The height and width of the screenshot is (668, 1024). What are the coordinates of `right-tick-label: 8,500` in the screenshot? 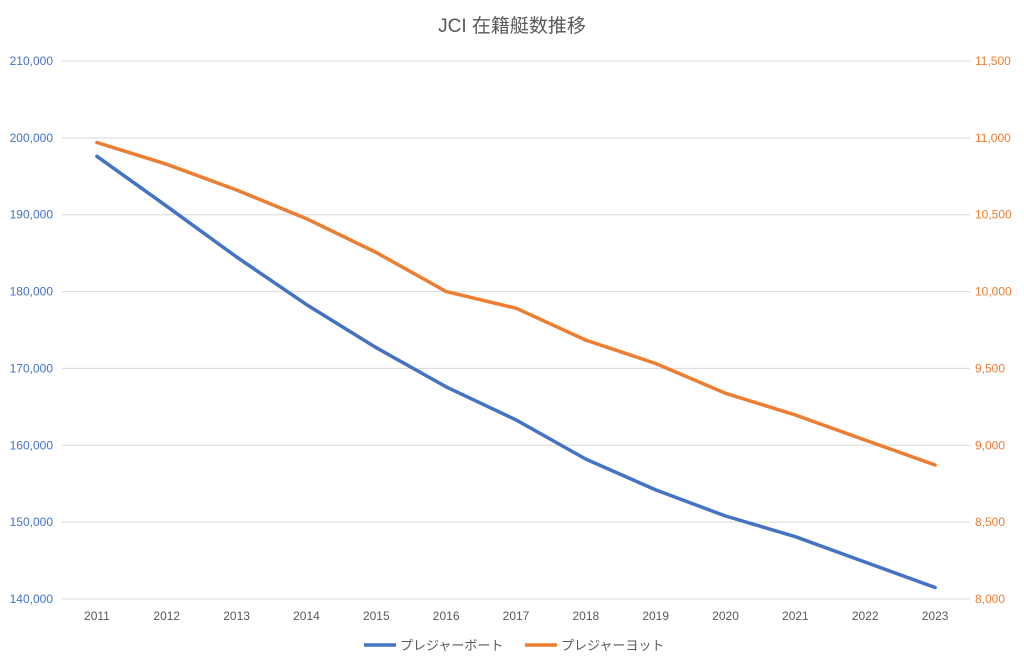 It's located at (990, 522).